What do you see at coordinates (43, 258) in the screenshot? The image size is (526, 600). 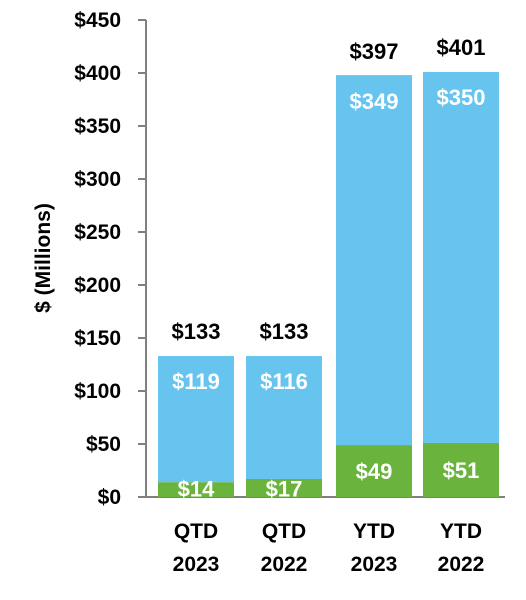 I see `y-axis-title: $ (Millions)` at bounding box center [43, 258].